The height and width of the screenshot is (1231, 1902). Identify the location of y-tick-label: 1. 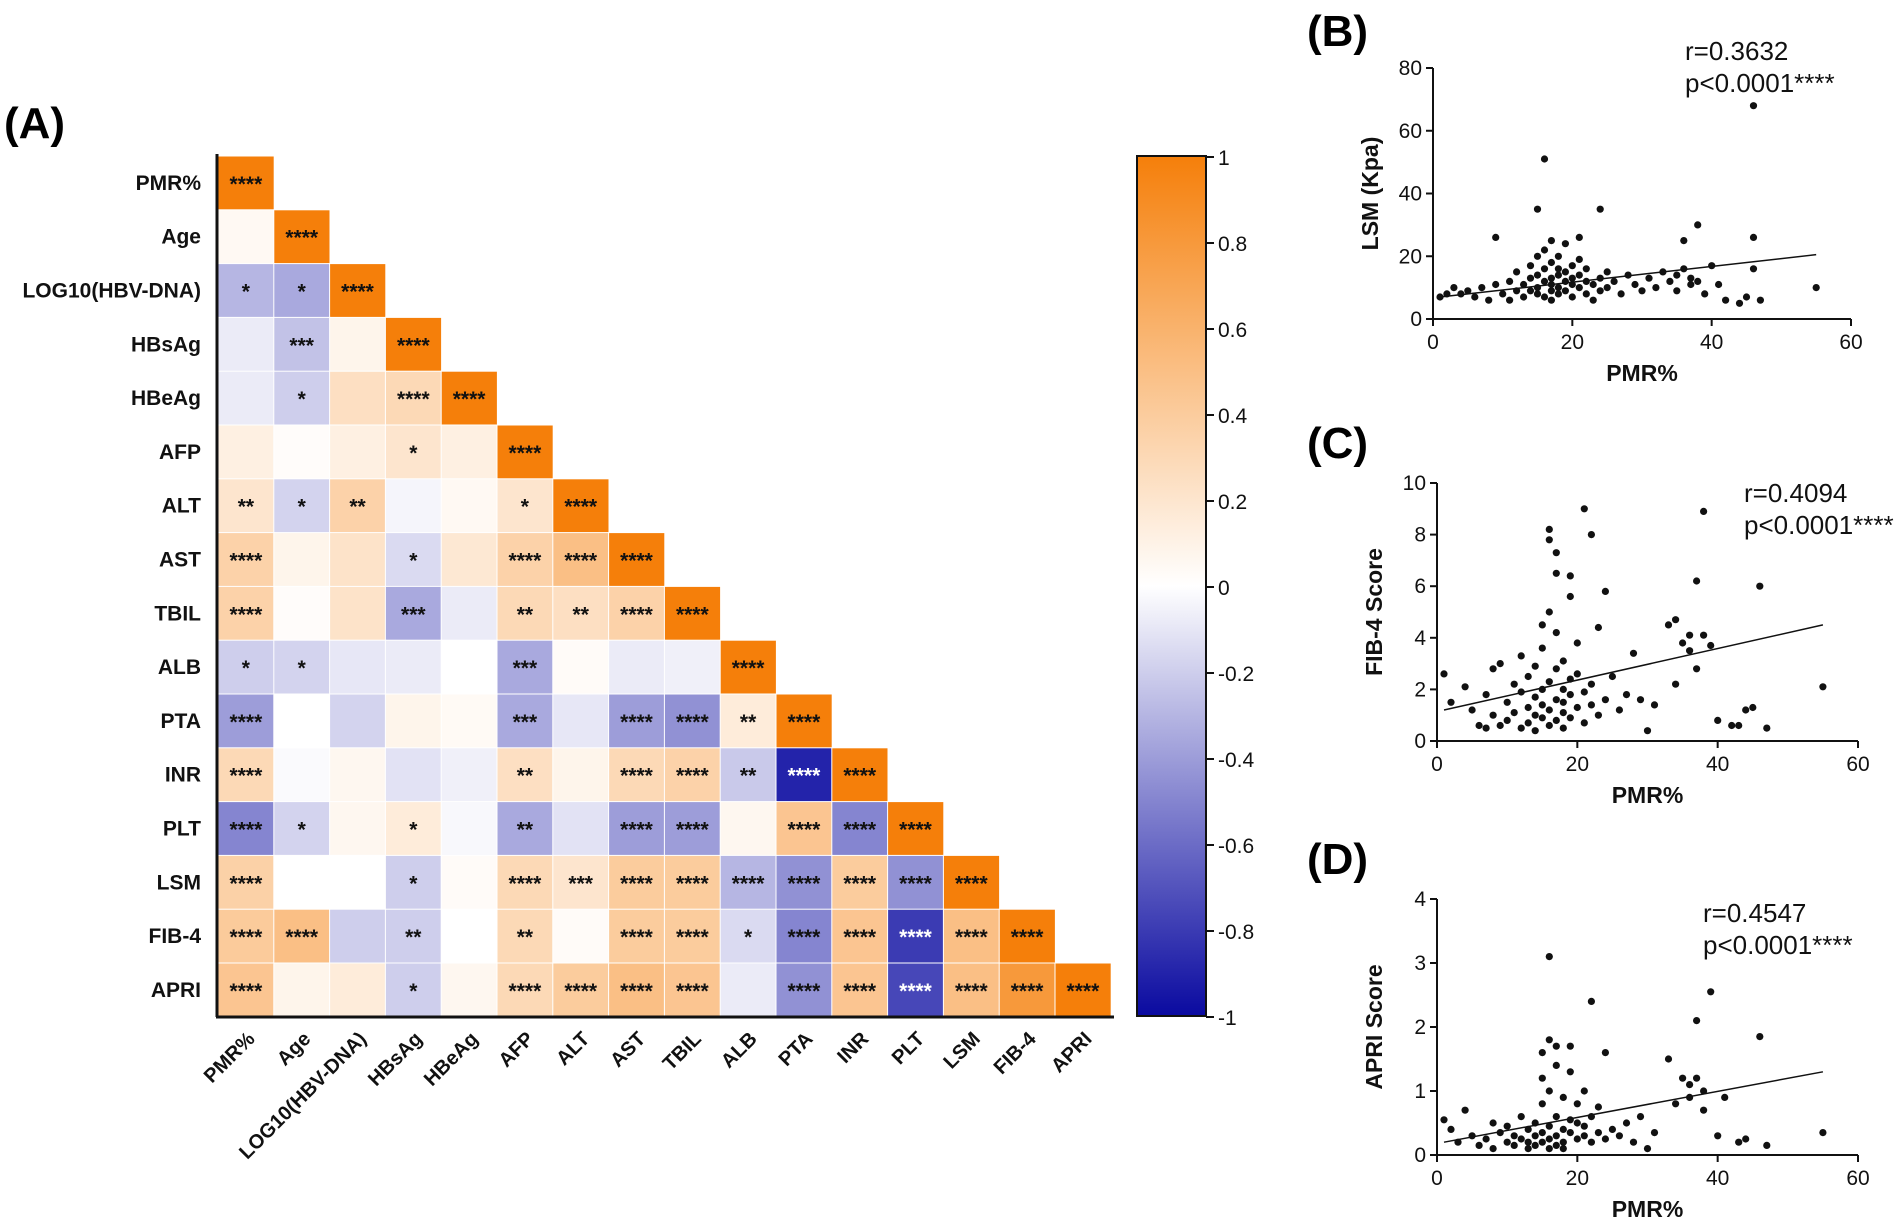
(1420, 1091).